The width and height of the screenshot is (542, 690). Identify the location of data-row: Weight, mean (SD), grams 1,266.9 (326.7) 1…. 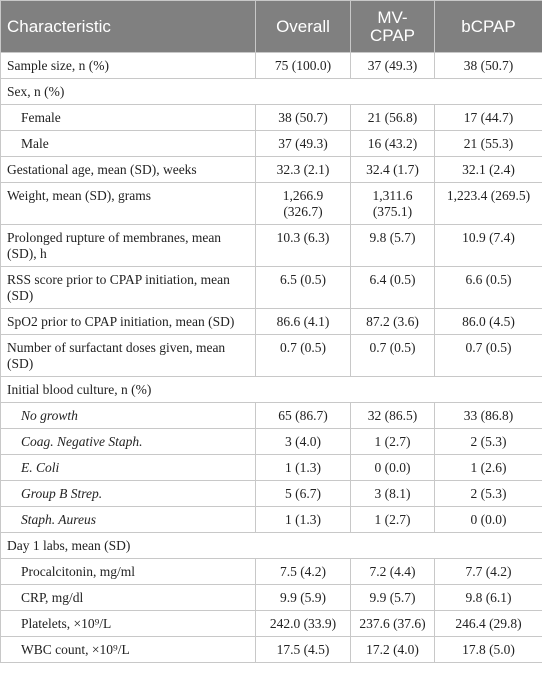
(271, 203).